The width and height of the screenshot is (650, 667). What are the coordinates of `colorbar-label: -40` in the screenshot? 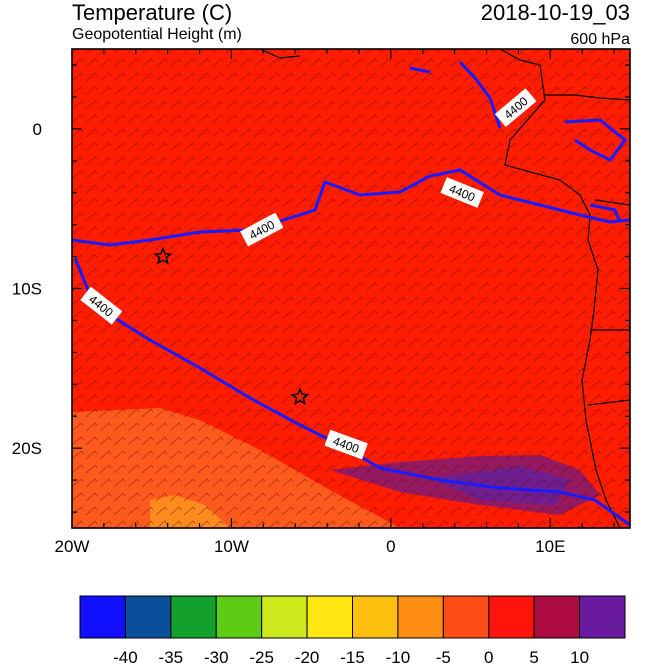 It's located at (125, 657).